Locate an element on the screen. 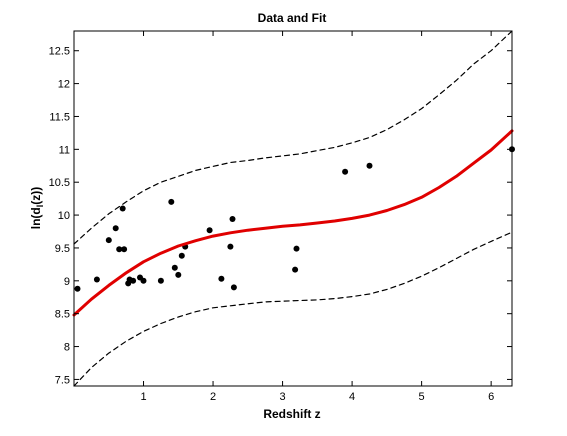 The height and width of the screenshot is (436, 567). x-axis-label: Redshift z is located at coordinates (291, 414).